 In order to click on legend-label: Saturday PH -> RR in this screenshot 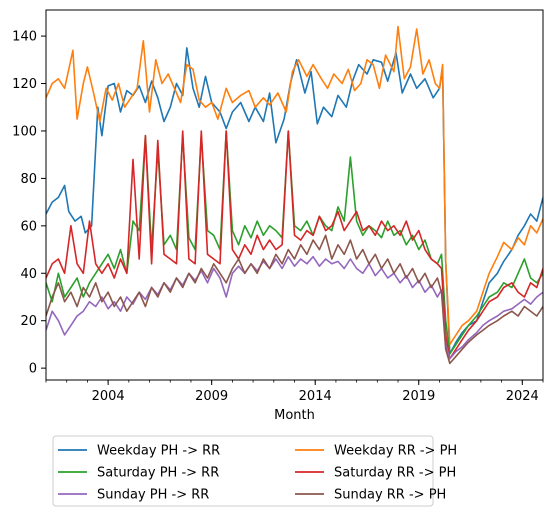, I will do `click(158, 473)`.